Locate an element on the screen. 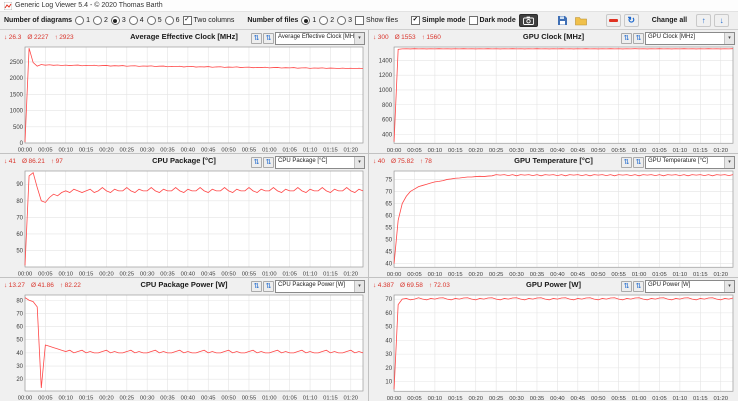 The width and height of the screenshot is (738, 401). diagrams-radio-6: 6 is located at coordinates (172, 20).